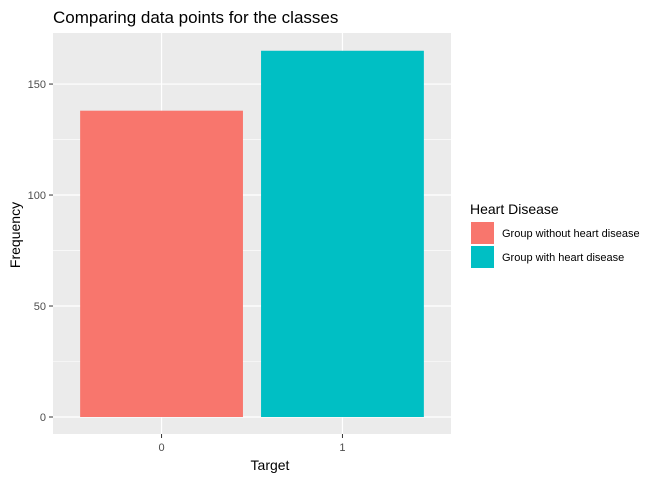  I want to click on y-tick-label: 150, so click(37, 85).